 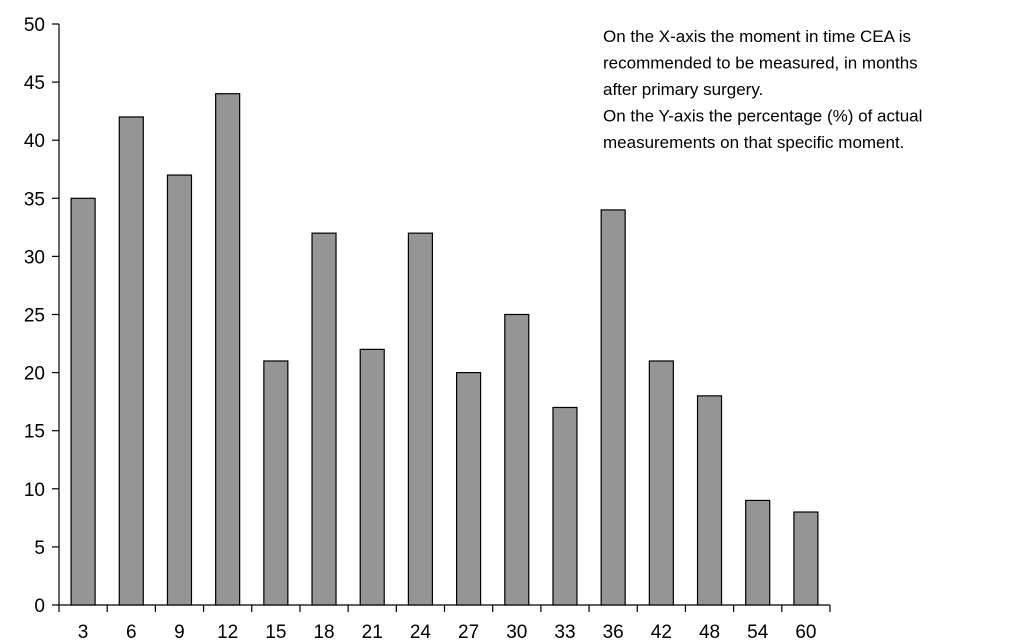 What do you see at coordinates (275, 631) in the screenshot?
I see `x-tick-label: 15` at bounding box center [275, 631].